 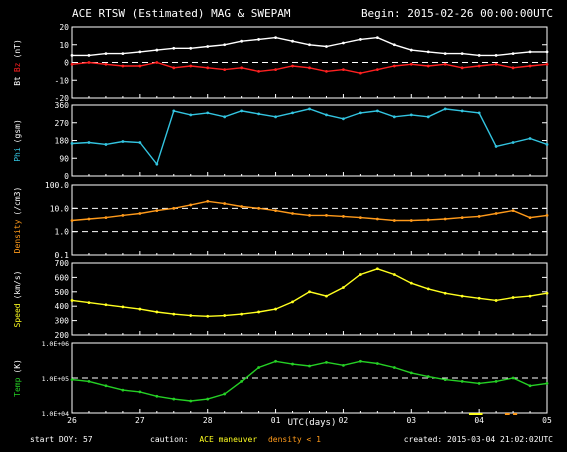 I want to click on y-axis-label-part: Bt, so click(x=17, y=81).